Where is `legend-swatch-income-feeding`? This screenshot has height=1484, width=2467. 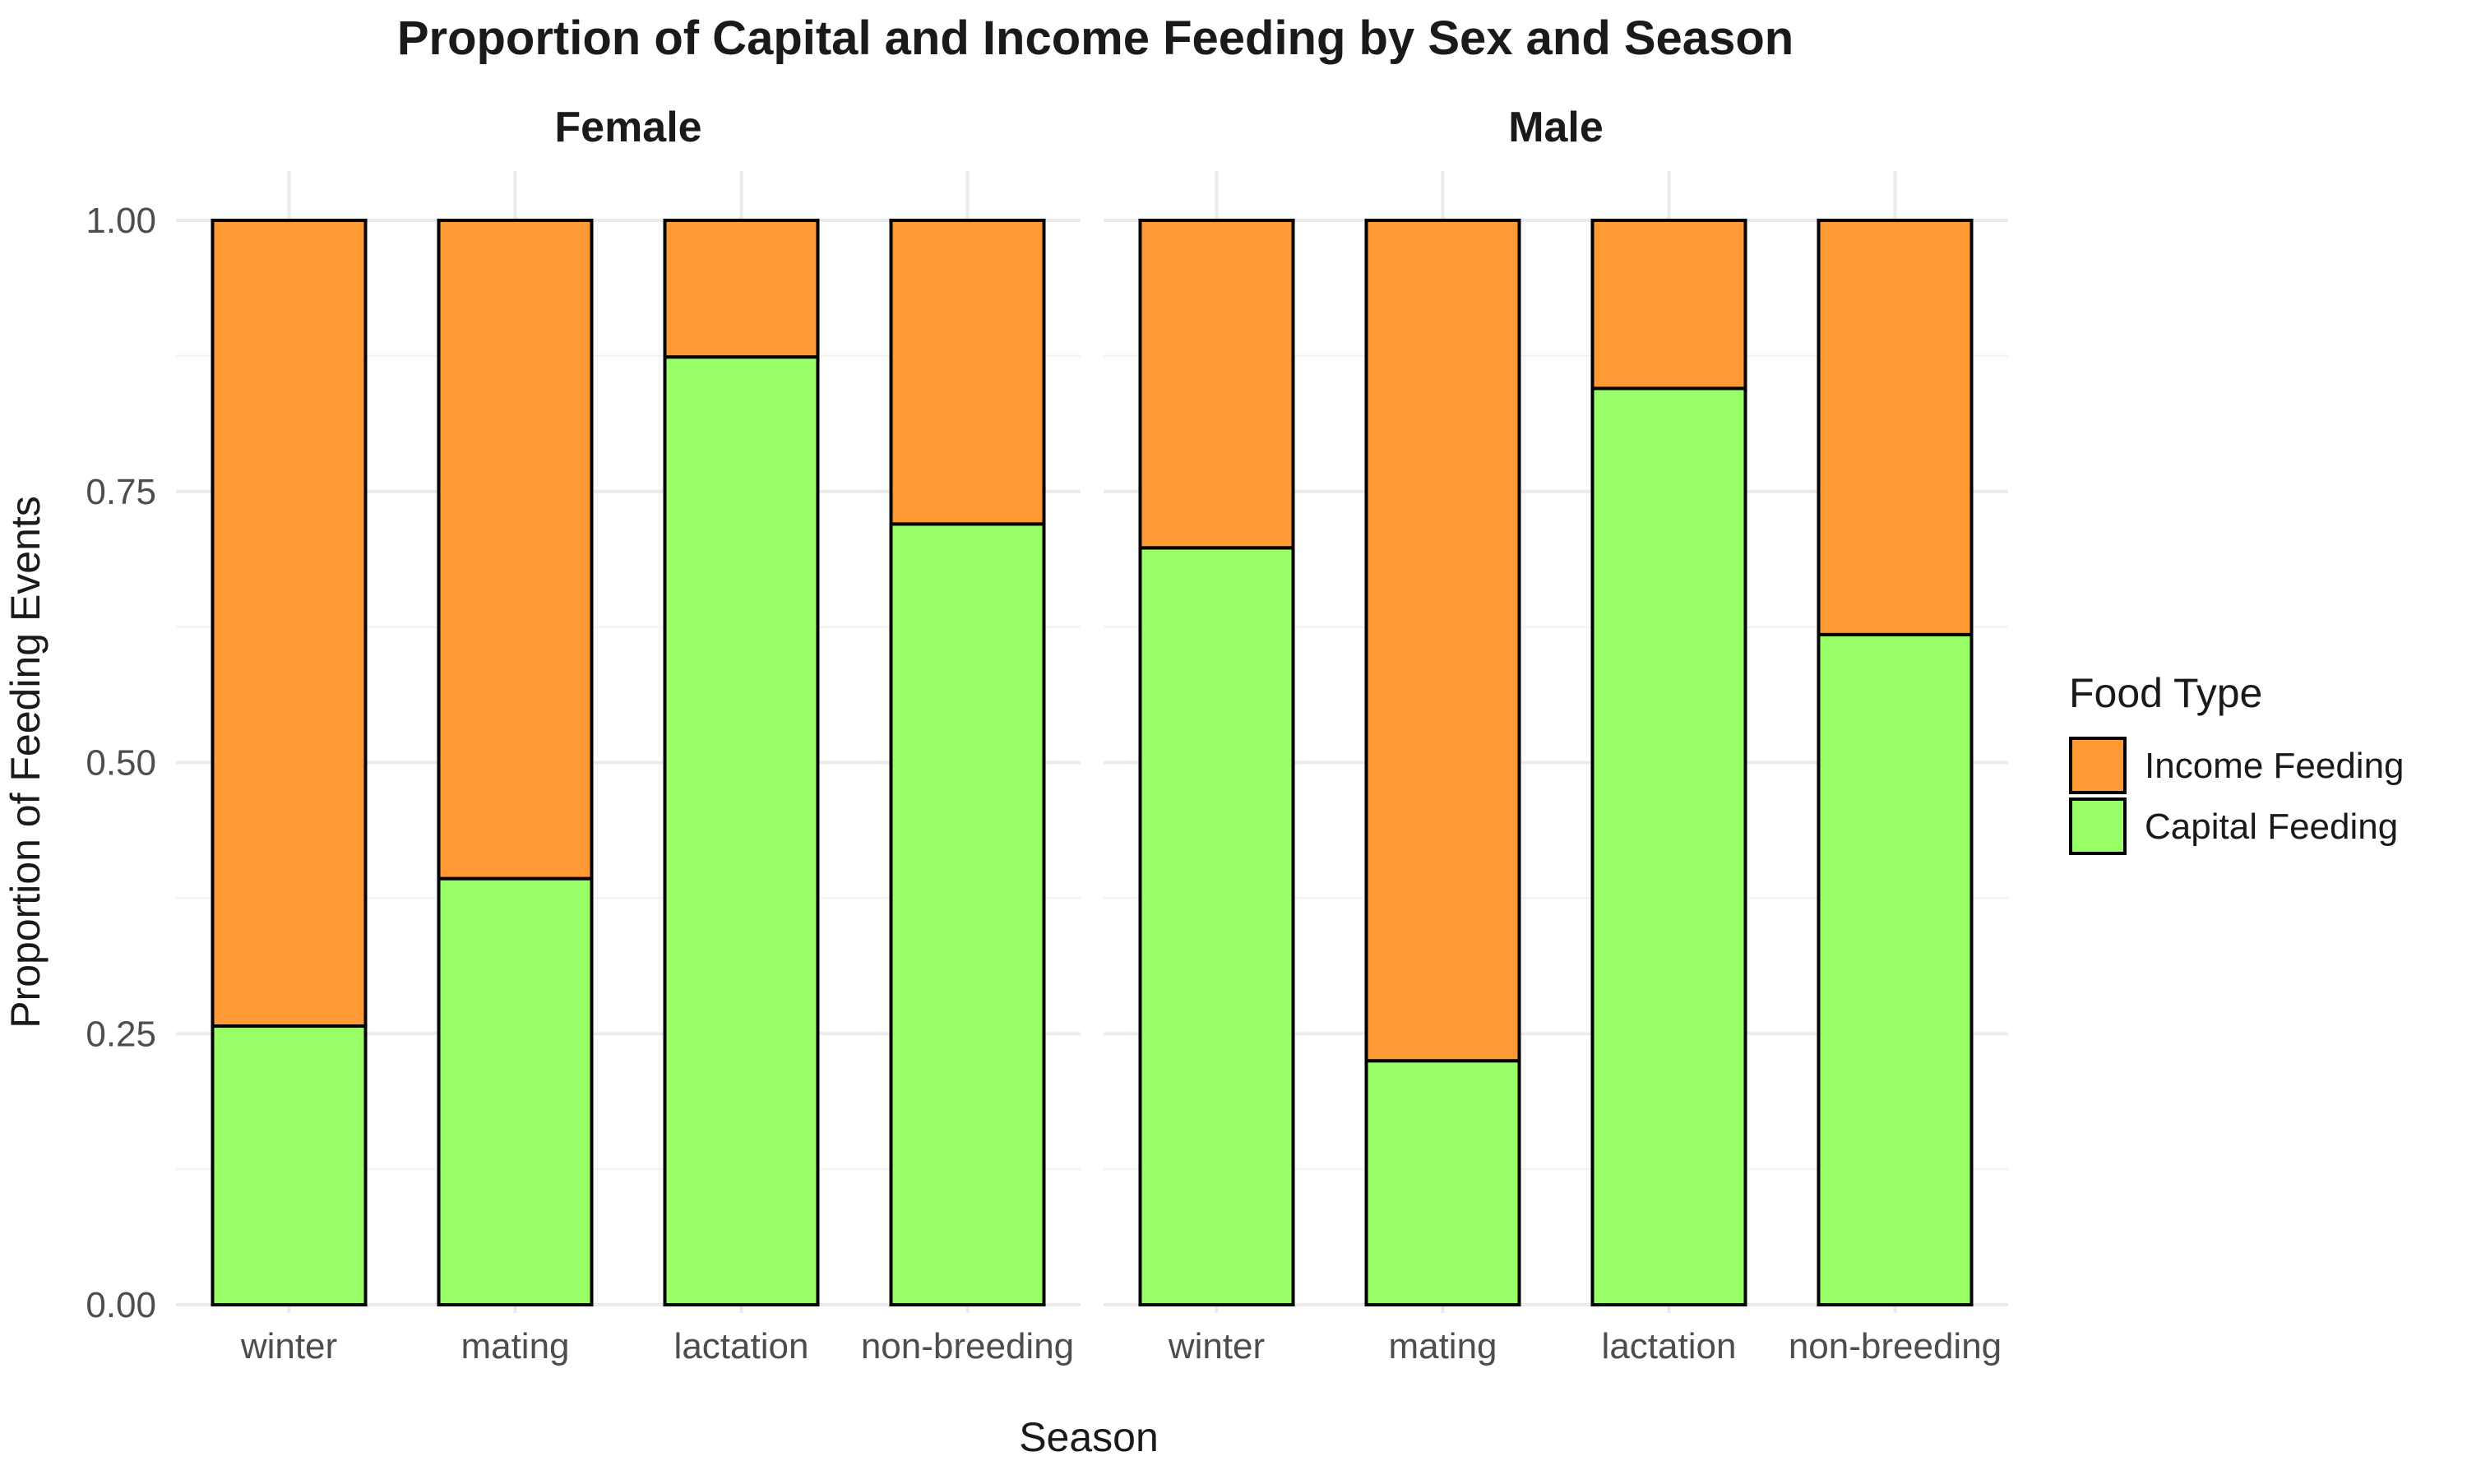 legend-swatch-income-feeding is located at coordinates (2098, 766).